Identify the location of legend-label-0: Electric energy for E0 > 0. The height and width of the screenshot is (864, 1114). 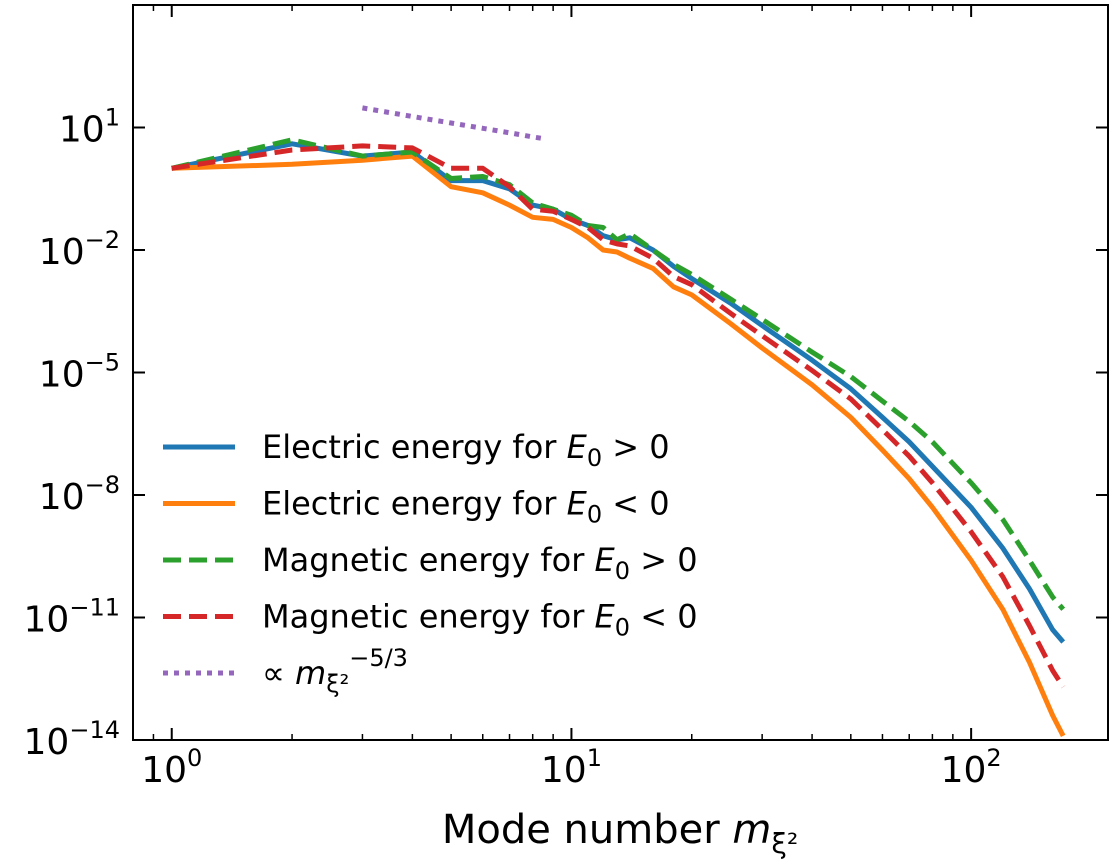
(466, 450).